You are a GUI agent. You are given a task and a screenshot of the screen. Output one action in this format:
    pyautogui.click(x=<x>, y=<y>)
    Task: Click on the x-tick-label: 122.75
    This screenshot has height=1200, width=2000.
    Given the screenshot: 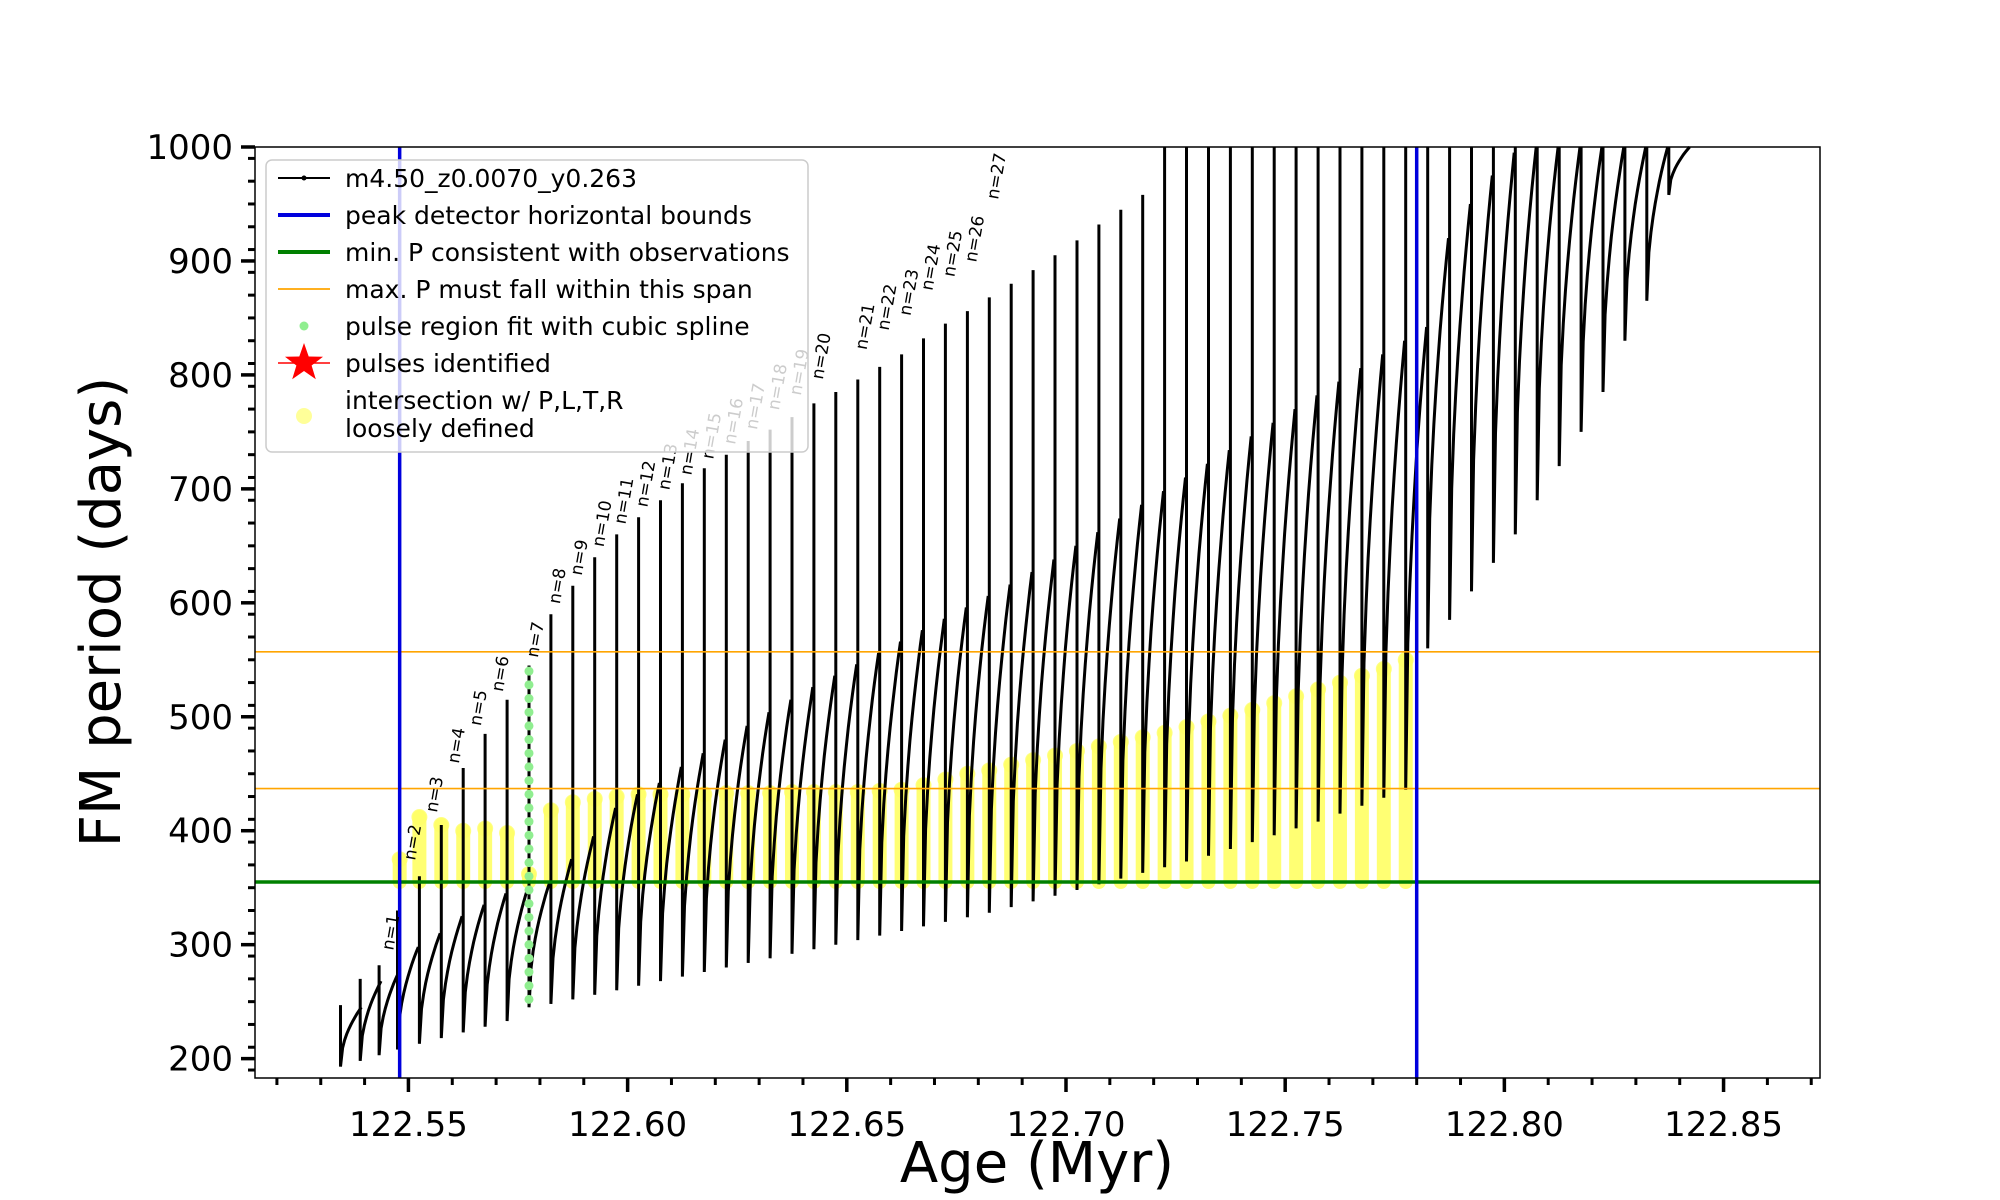 What is the action you would take?
    pyautogui.click(x=1285, y=1125)
    